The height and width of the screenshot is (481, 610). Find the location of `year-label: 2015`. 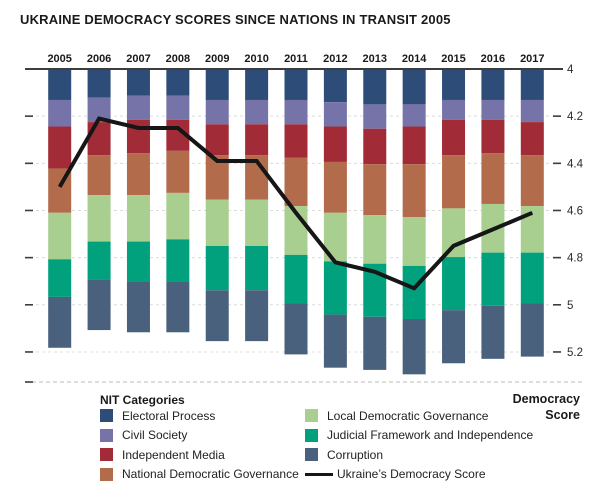

year-label: 2015 is located at coordinates (453, 59).